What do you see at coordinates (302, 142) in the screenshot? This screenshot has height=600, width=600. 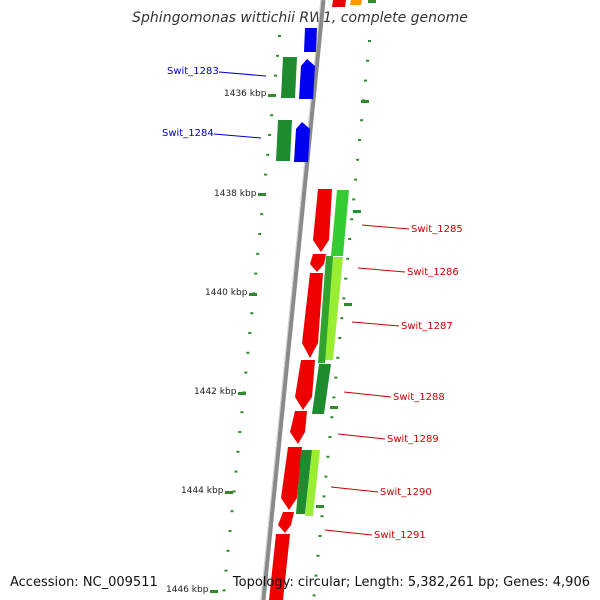 I see `gene-feature-1284-blue-arrow` at bounding box center [302, 142].